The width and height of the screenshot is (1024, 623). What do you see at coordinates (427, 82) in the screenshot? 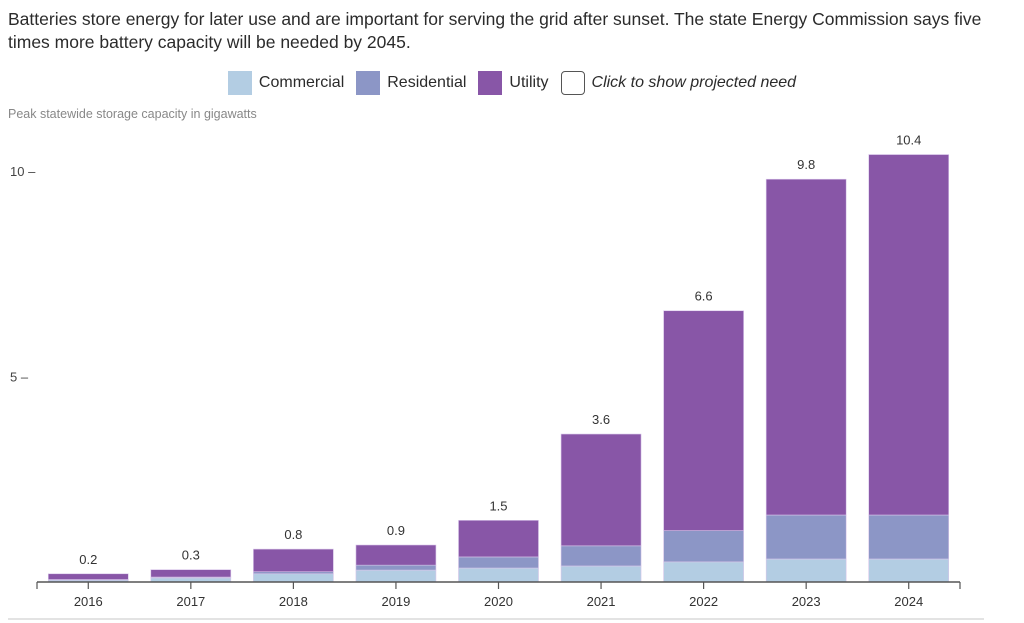
I see `legend-label-residential: Residential` at bounding box center [427, 82].